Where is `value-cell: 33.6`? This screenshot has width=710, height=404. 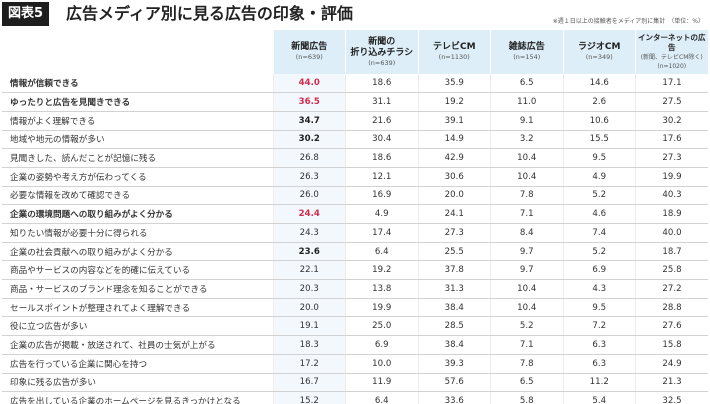 value-cell: 33.6 is located at coordinates (454, 397).